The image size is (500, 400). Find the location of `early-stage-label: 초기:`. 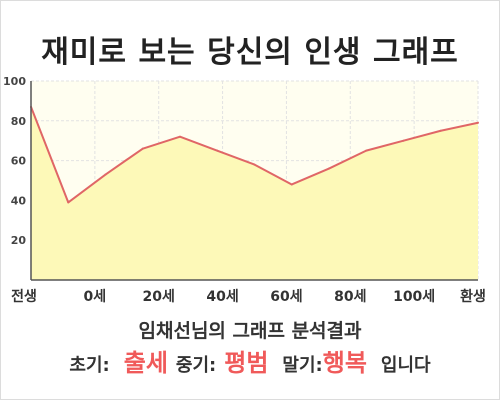

early-stage-label: 초기: is located at coordinates (89, 365).